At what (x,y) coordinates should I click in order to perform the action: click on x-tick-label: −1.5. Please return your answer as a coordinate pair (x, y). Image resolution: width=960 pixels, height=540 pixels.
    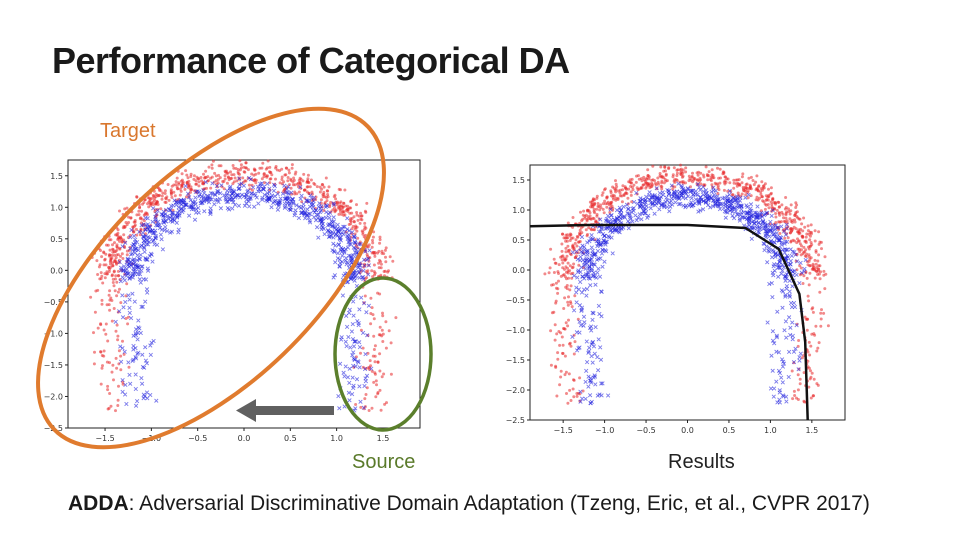
    Looking at the image, I should click on (104, 438).